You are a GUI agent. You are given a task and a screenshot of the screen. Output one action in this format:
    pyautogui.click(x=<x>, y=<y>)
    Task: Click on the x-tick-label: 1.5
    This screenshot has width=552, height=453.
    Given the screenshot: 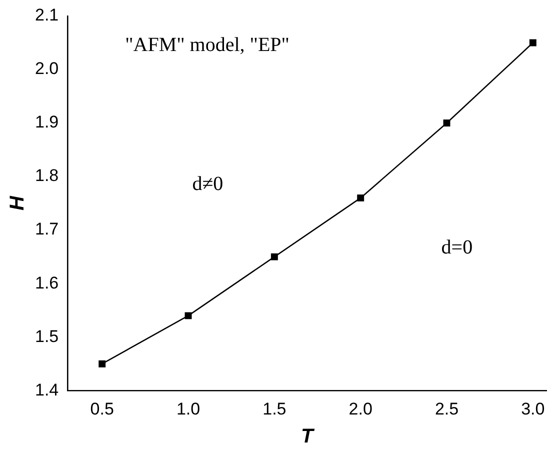 What is the action you would take?
    pyautogui.click(x=274, y=408)
    